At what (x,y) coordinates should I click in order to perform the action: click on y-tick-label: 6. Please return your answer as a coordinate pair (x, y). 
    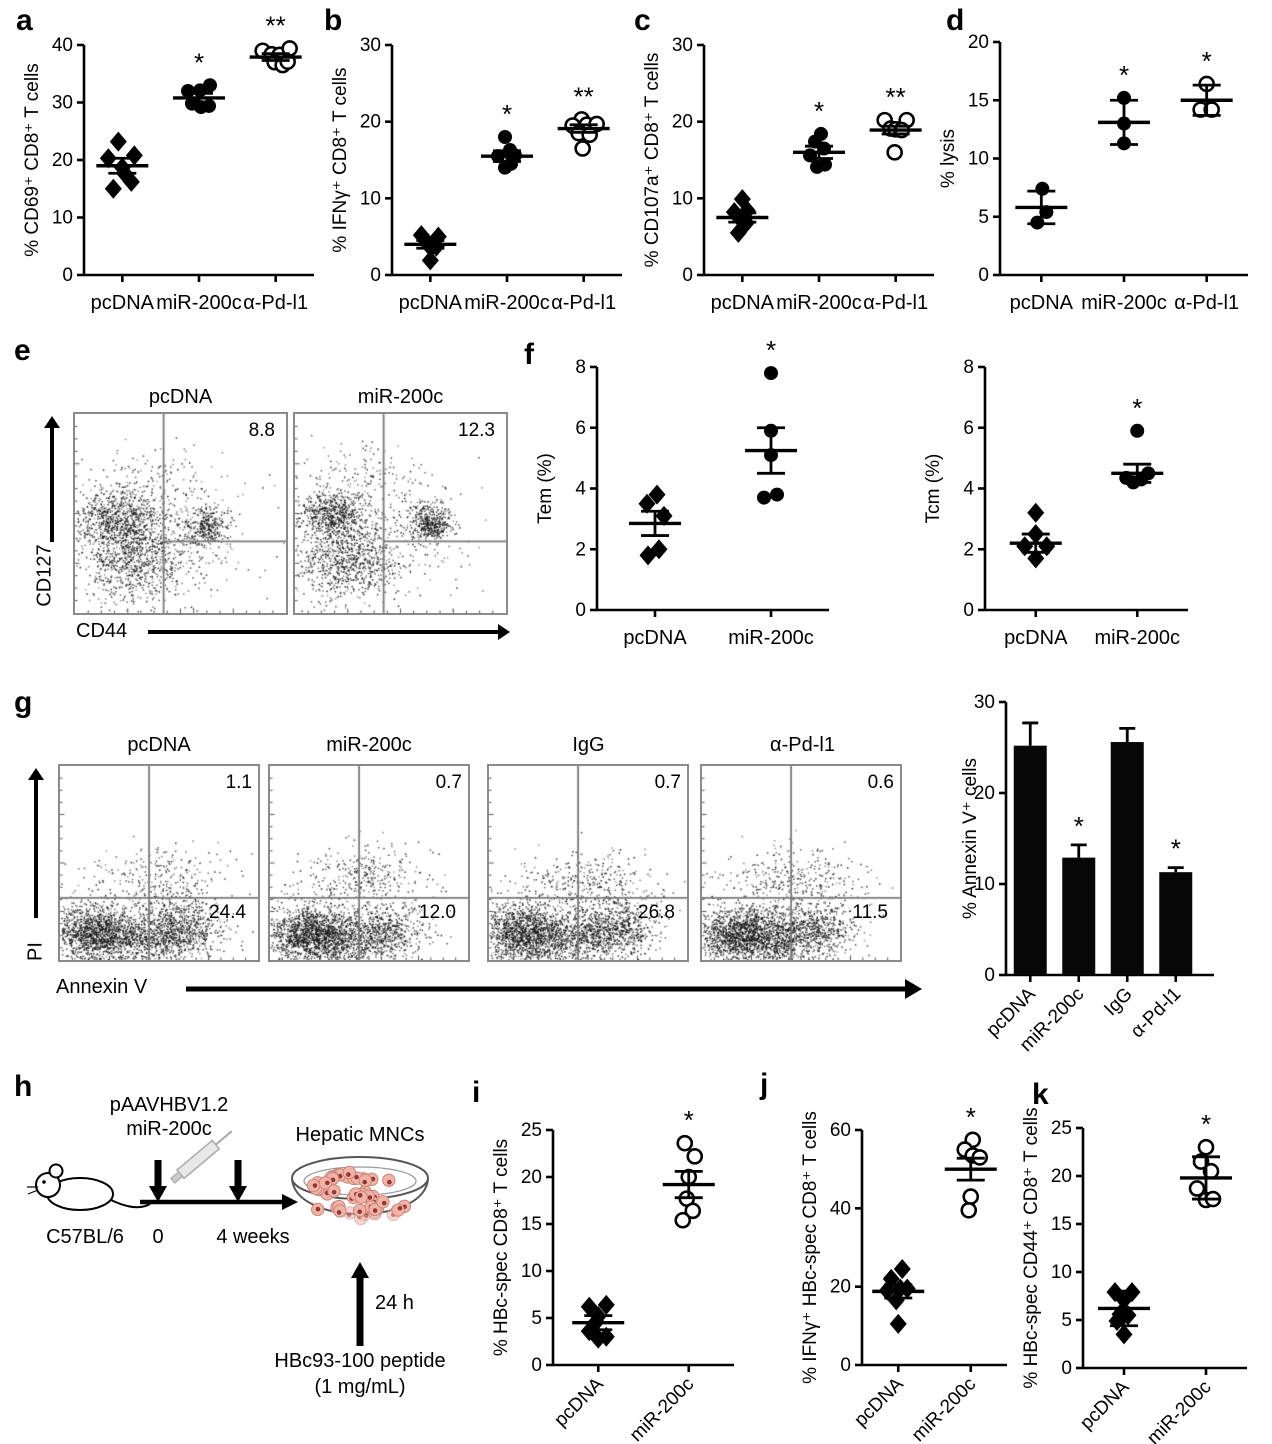
    Looking at the image, I should click on (580, 428).